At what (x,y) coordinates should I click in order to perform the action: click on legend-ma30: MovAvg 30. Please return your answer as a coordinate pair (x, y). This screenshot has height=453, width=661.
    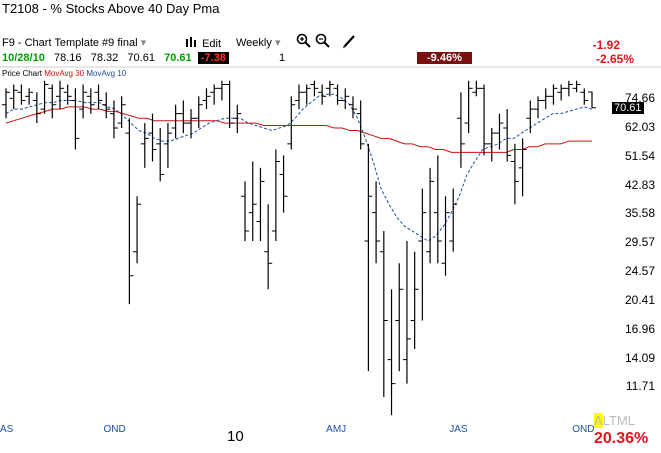
    Looking at the image, I should click on (64, 73).